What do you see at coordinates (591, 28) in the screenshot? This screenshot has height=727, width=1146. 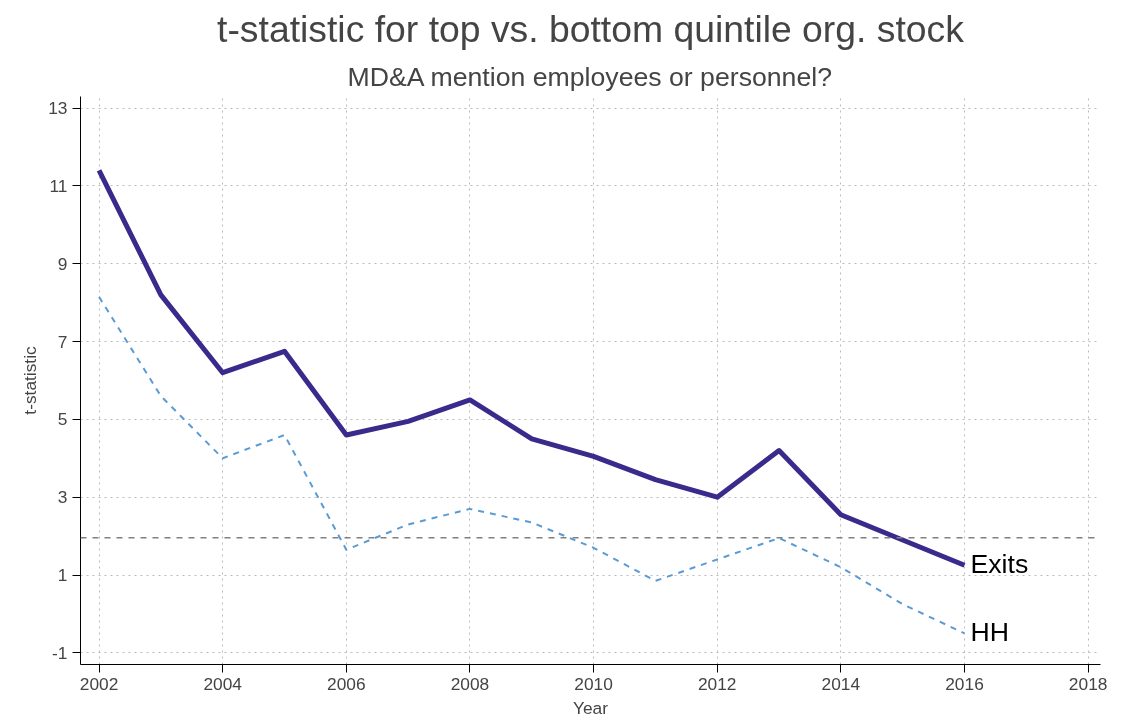 I see `chart-title: t-statistic for top vs. bottom quintile org. stock` at bounding box center [591, 28].